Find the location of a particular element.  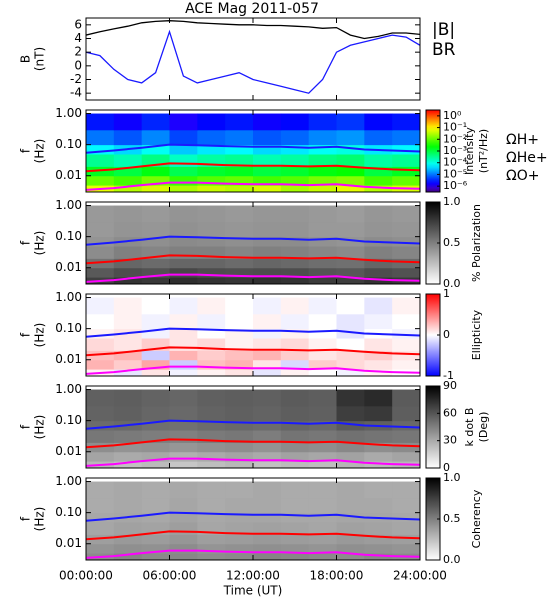

colorbar-tick-label: 0.0 is located at coordinates (452, 559).